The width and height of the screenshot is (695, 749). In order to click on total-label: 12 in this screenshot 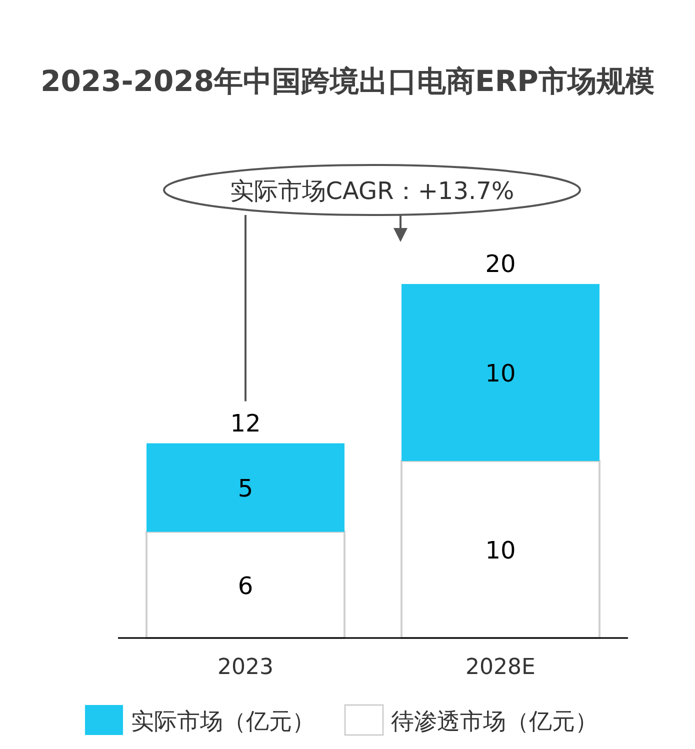, I will do `click(245, 423)`.